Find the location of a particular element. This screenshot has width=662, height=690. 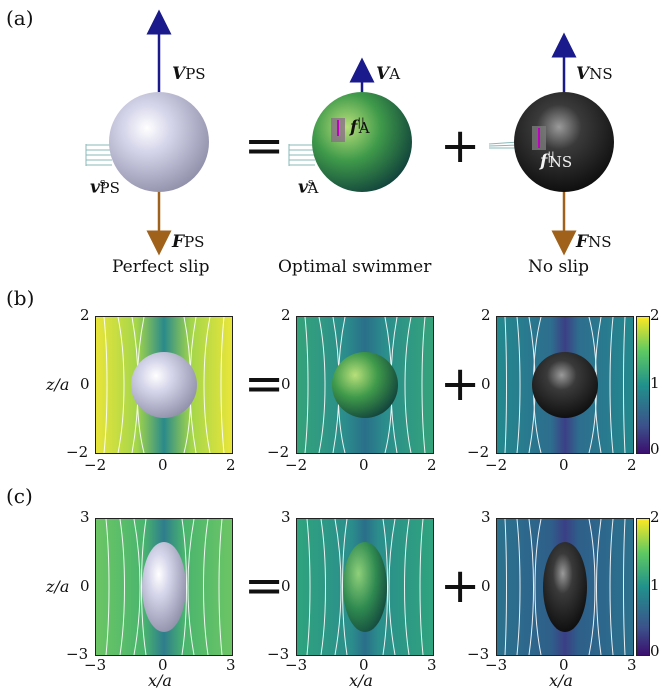

ytick-c-bot: −3 is located at coordinates (77, 654).